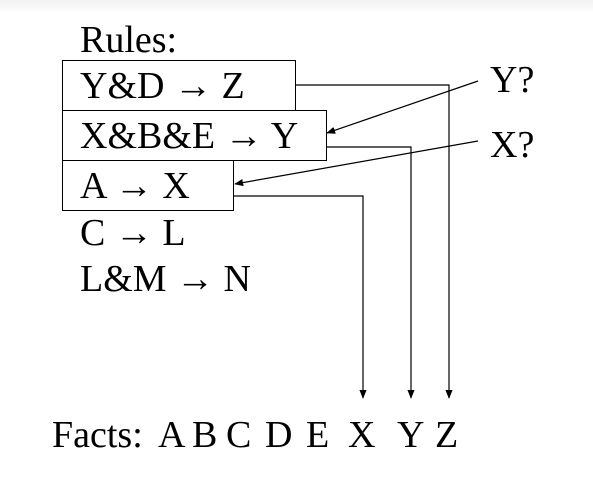  Describe the element at coordinates (162, 86) in the screenshot. I see `rule-1: Y&D → Z` at that location.